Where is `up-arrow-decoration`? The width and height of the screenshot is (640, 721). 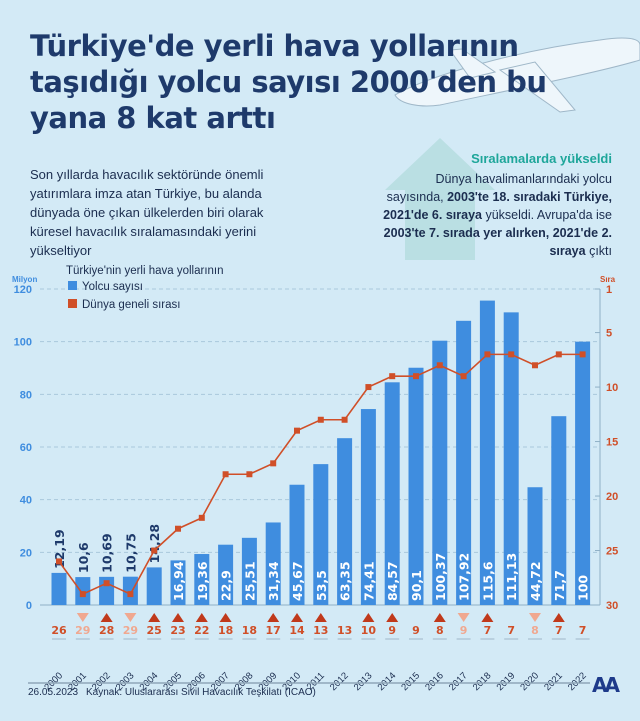 up-arrow-decoration is located at coordinates (440, 199).